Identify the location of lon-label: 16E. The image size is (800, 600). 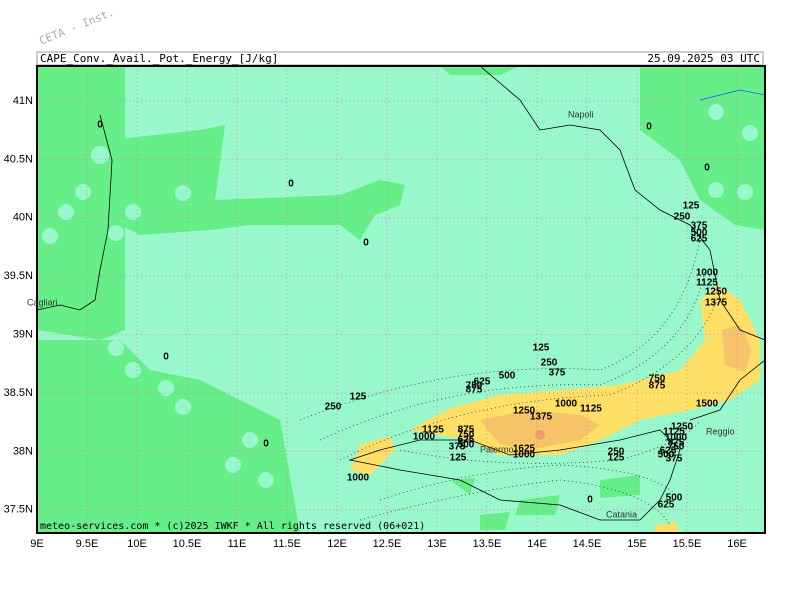
(737, 544).